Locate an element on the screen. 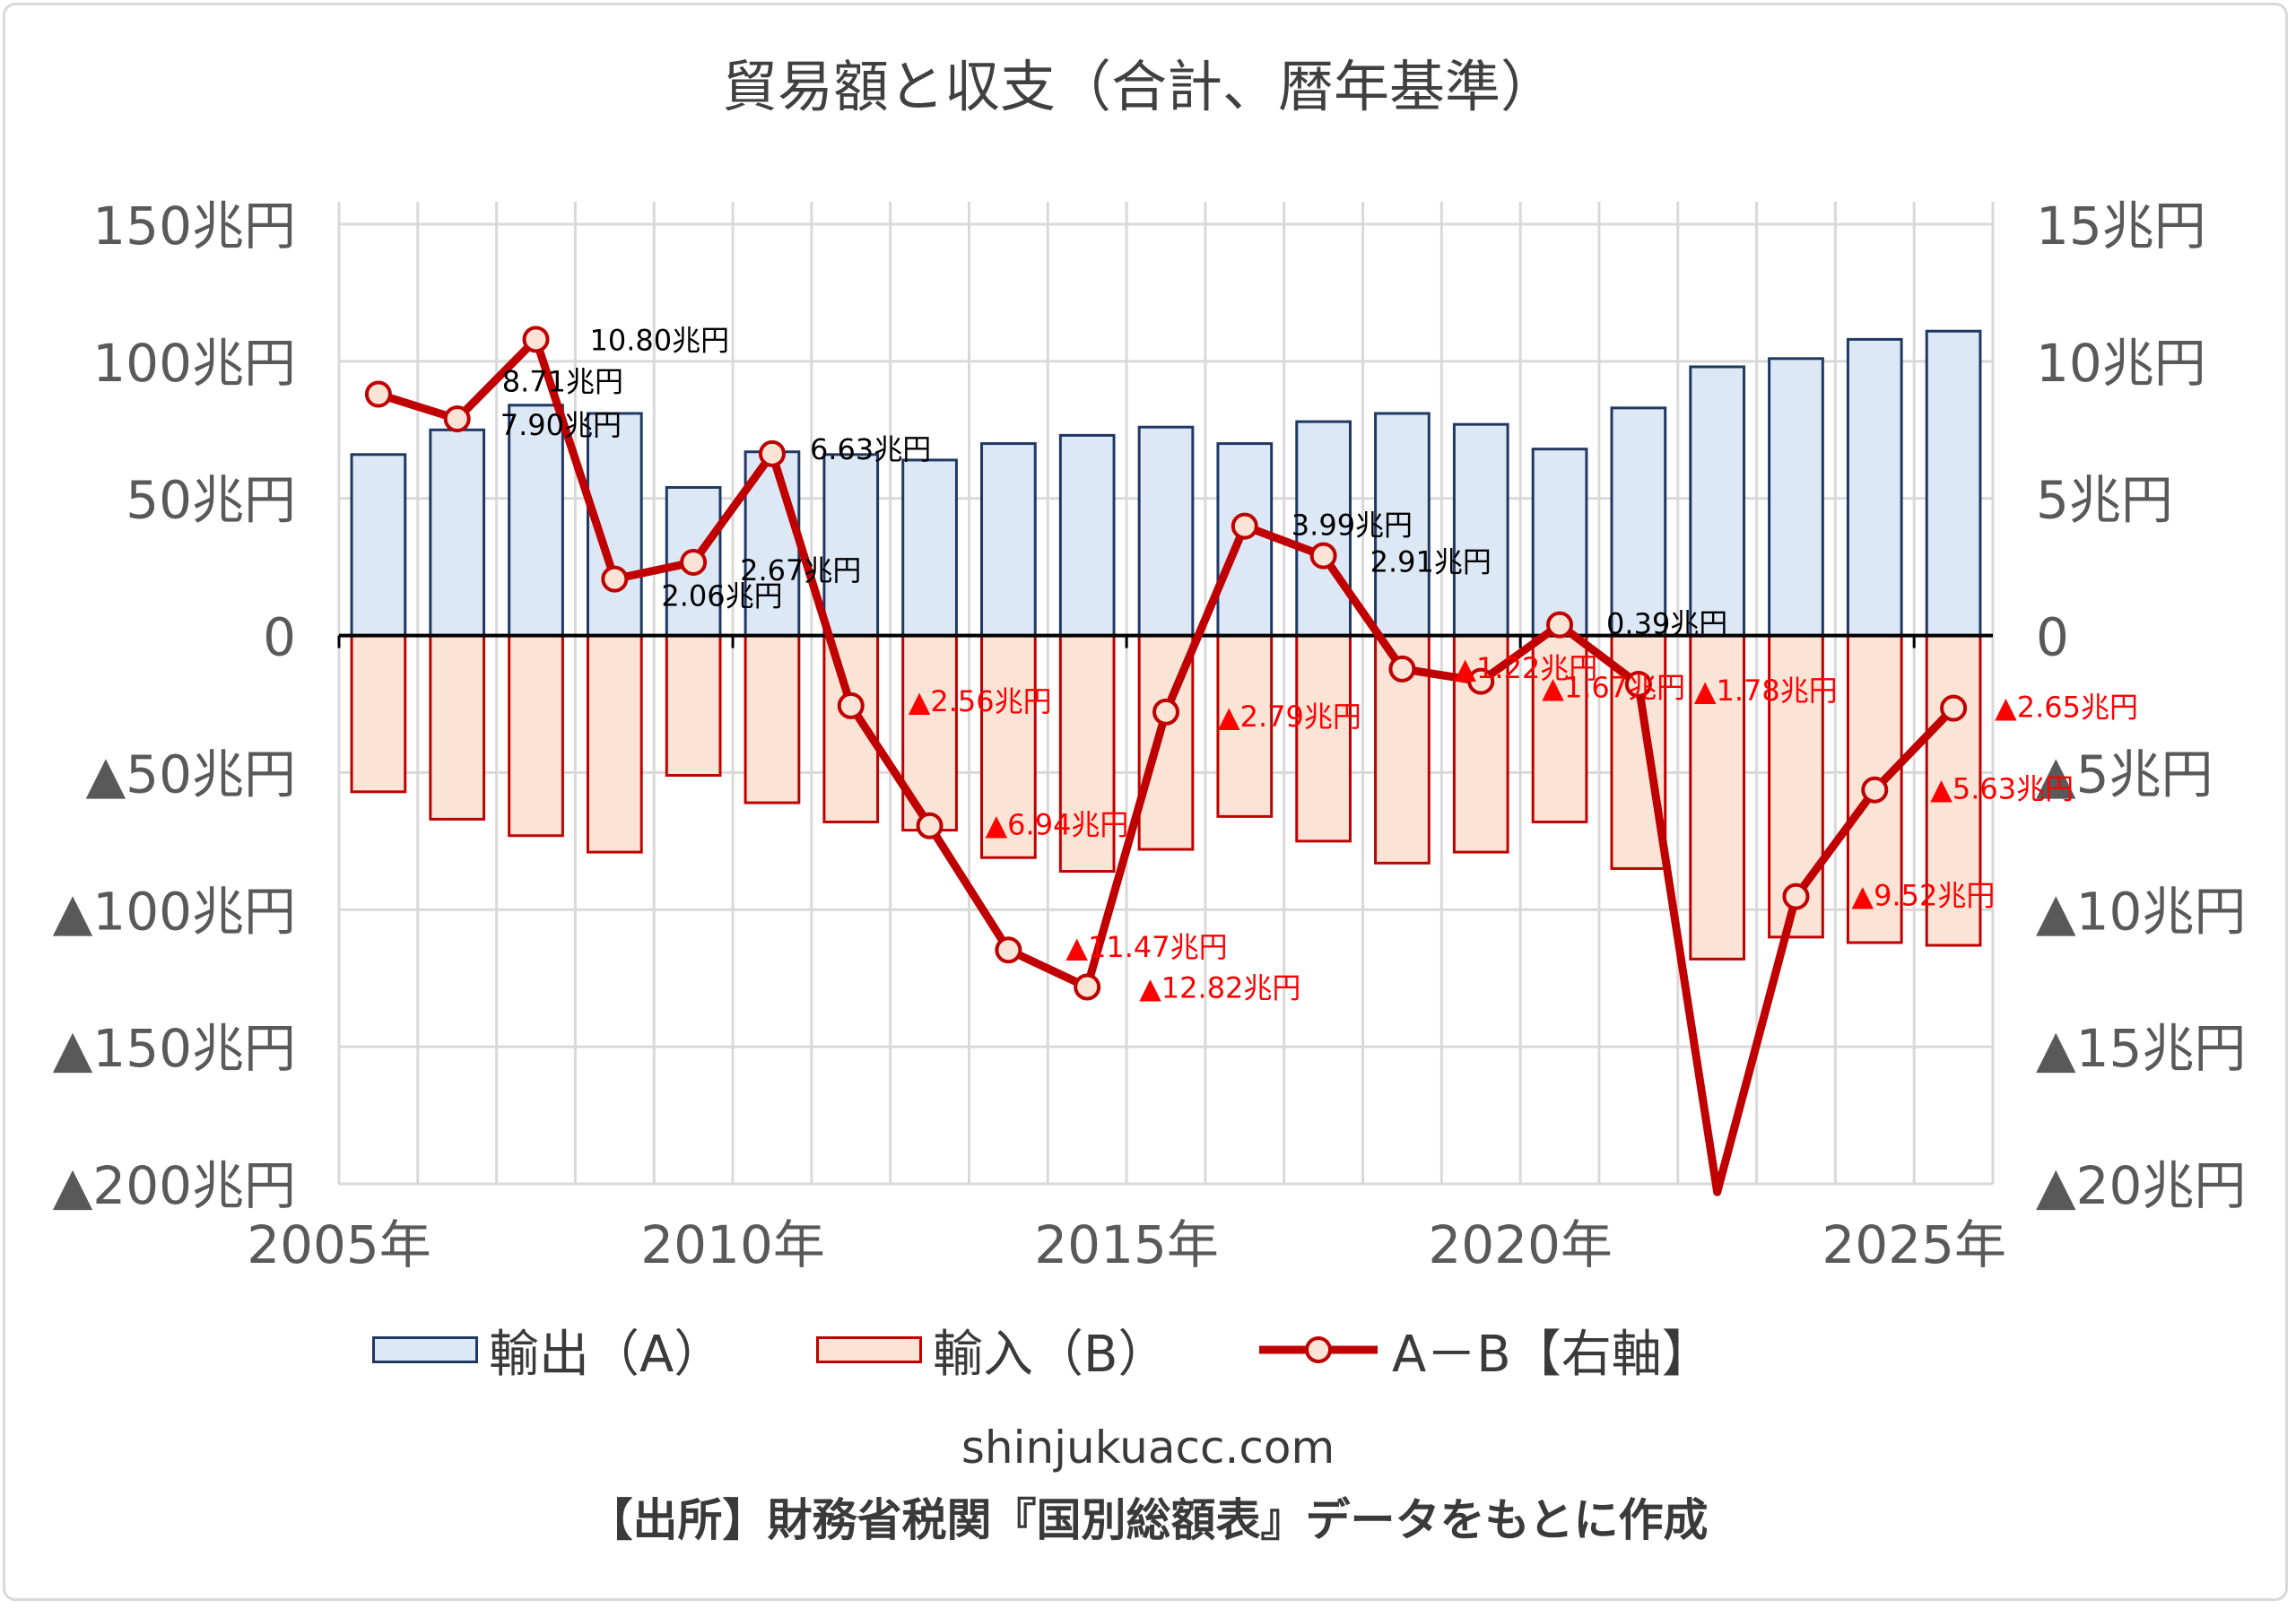  balance-data-label: 2.06兆円 is located at coordinates (721, 596).